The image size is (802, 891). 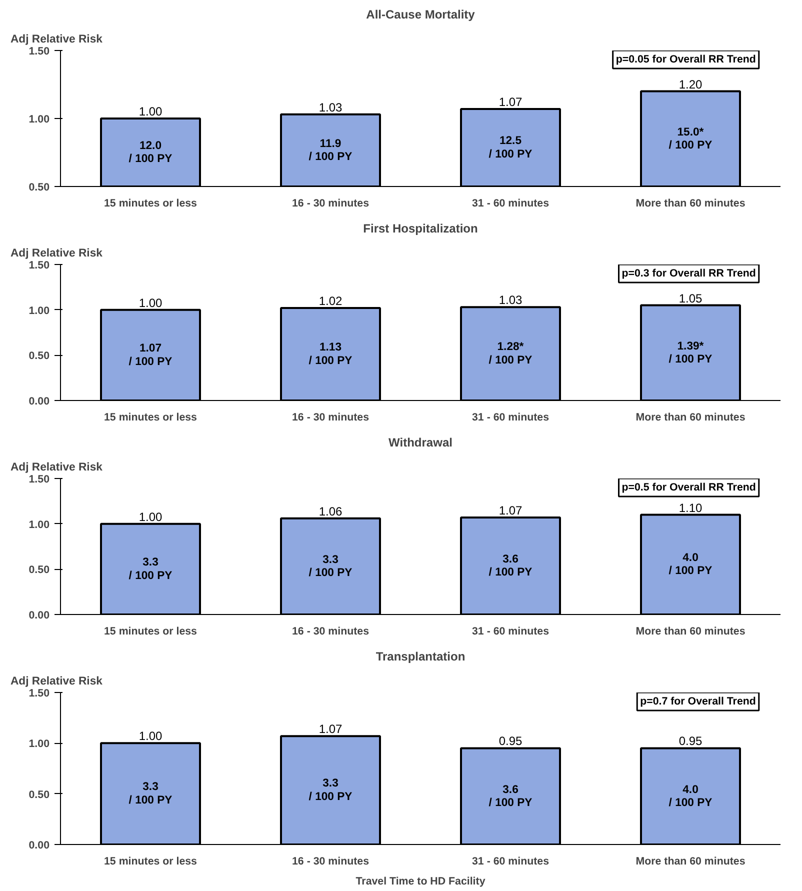 I want to click on chart-title: First Hospitalization, so click(x=420, y=229).